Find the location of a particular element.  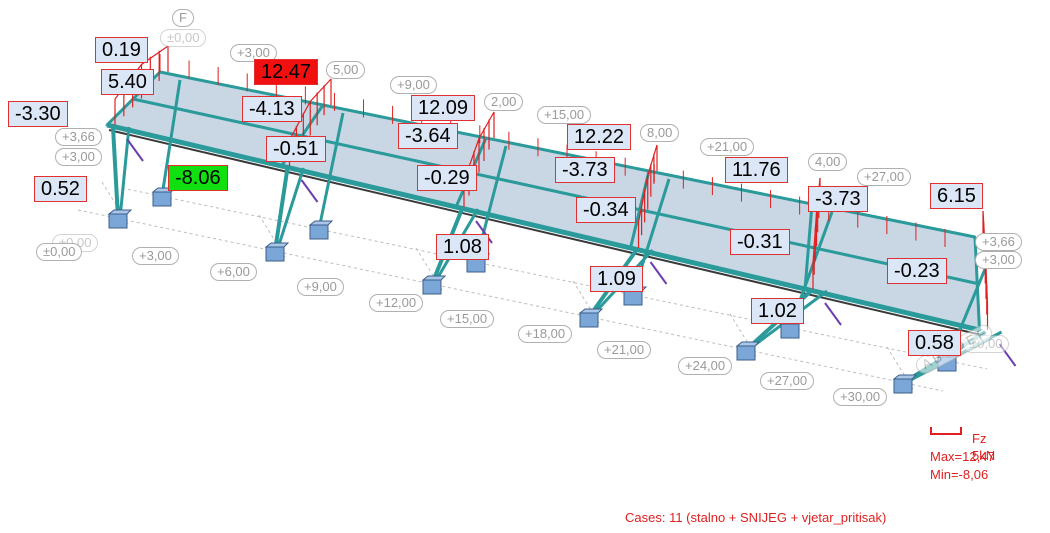

force-value-label: -4.13 is located at coordinates (272, 109).